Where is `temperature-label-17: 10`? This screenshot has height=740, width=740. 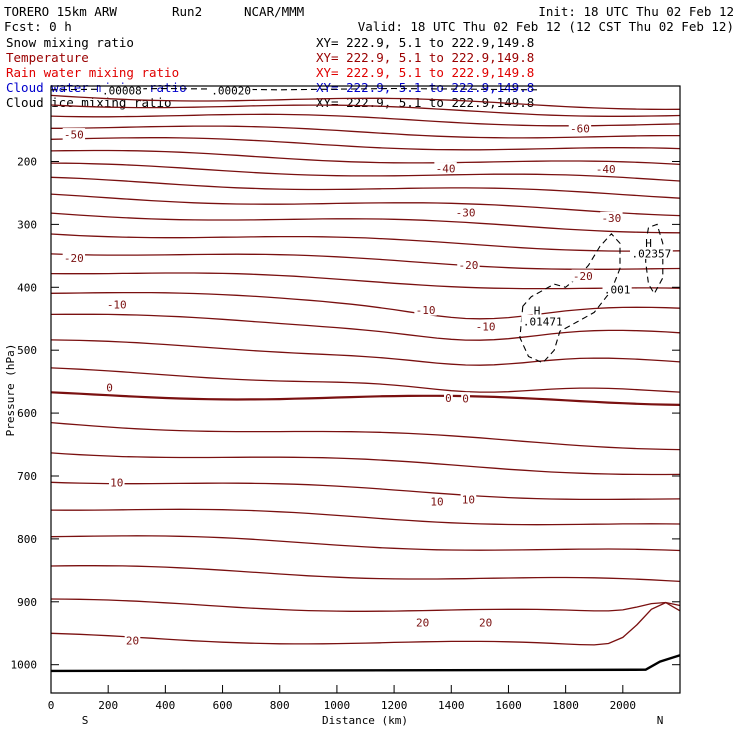 temperature-label-17: 10 is located at coordinates (468, 499).